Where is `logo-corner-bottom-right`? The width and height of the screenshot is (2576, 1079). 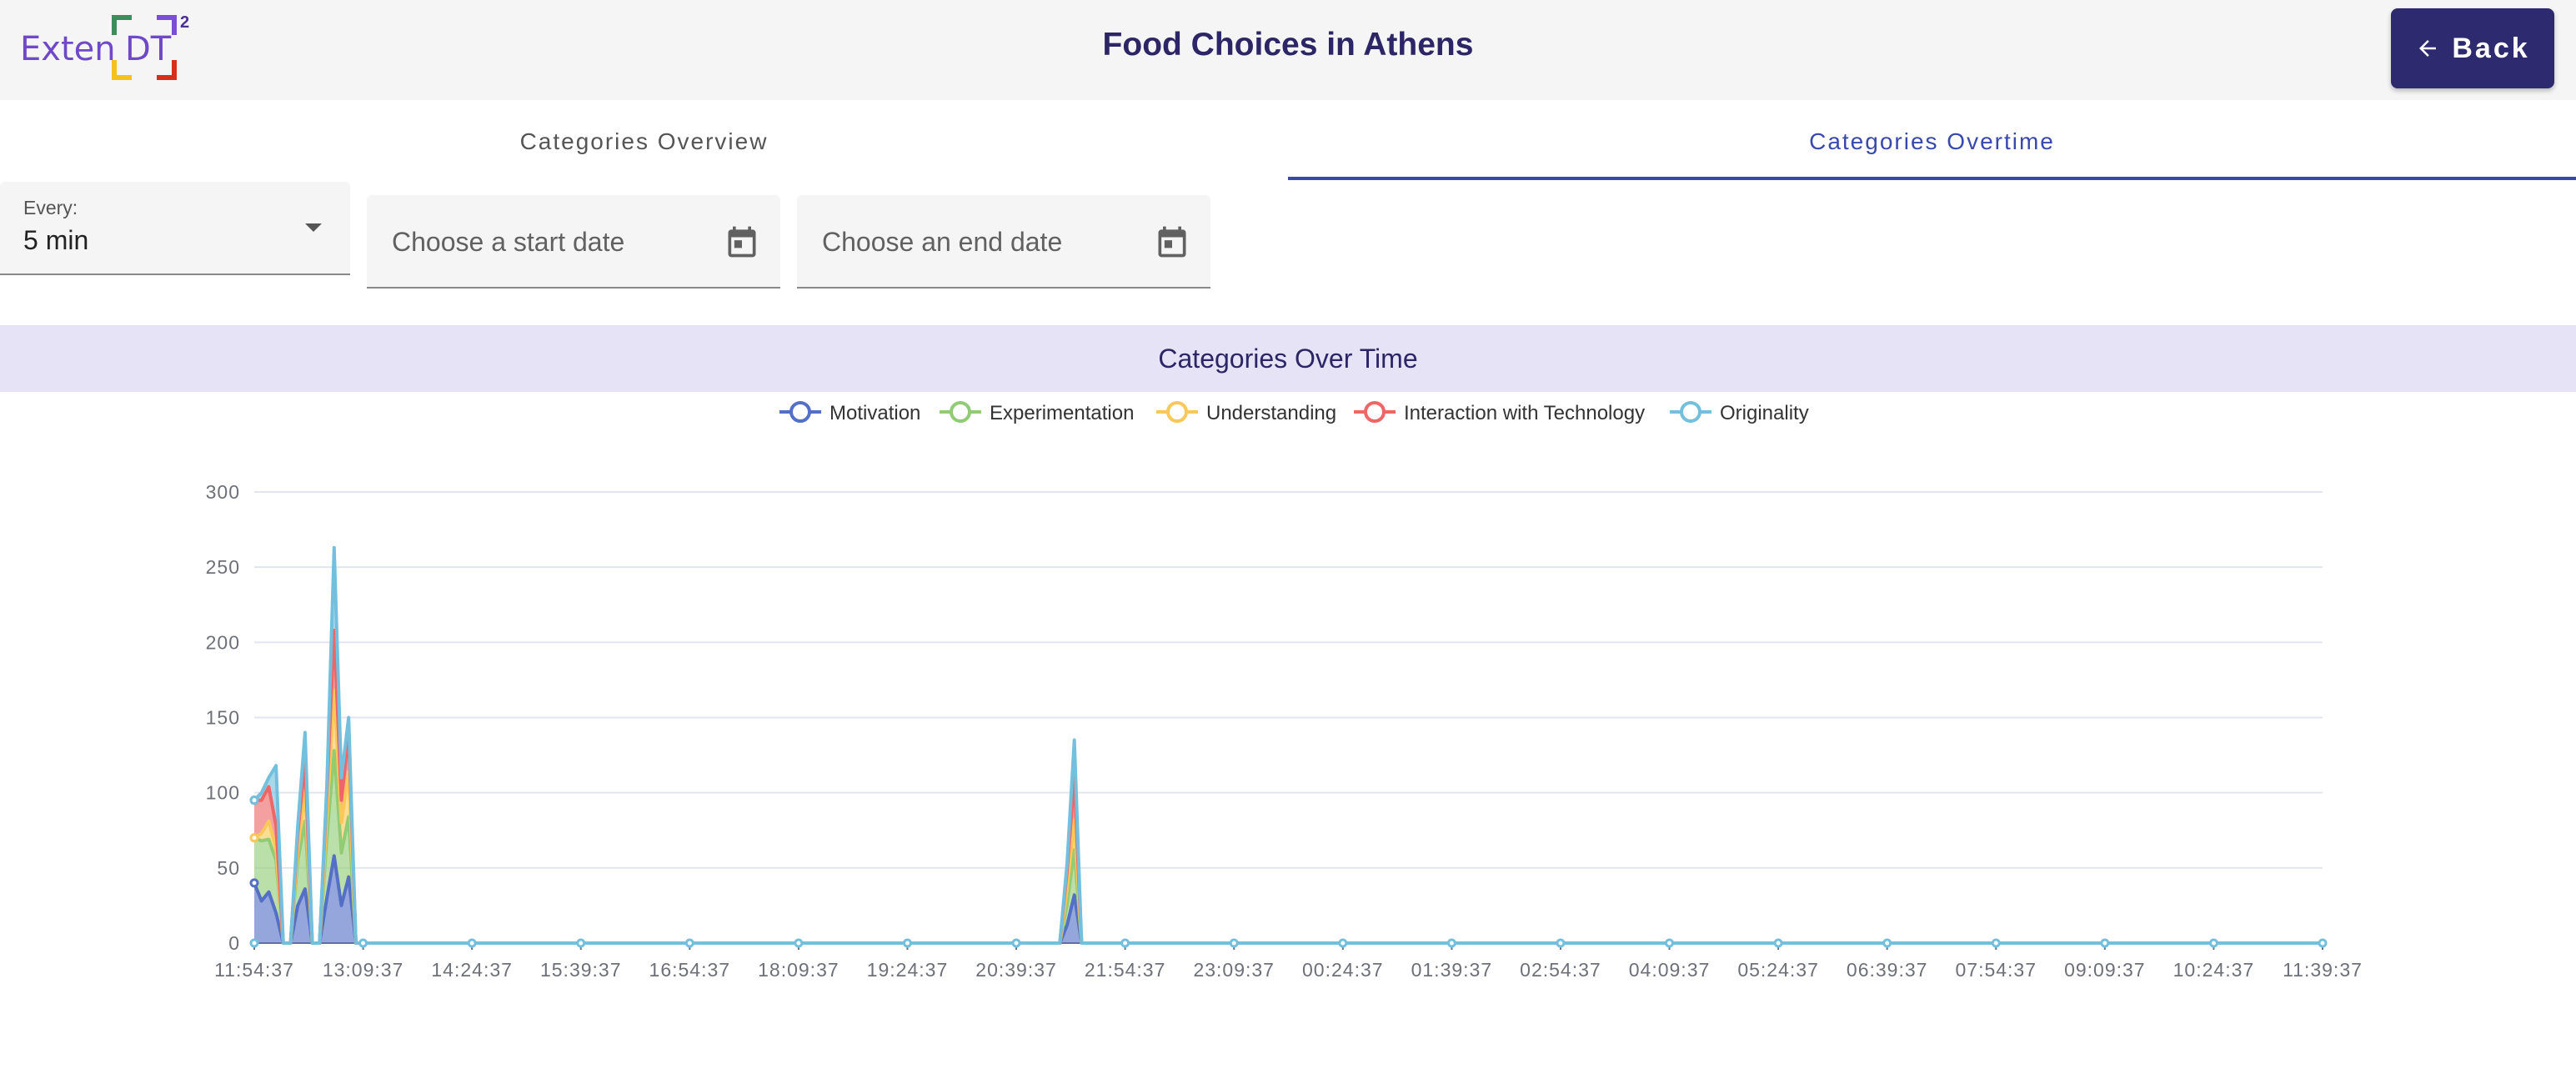 logo-corner-bottom-right is located at coordinates (167, 70).